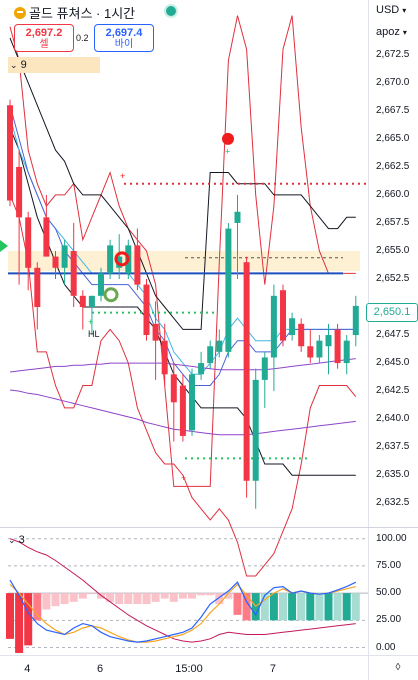 Image resolution: width=418 pixels, height=680 pixels. Describe the element at coordinates (183, 478) in the screenshot. I see `plus-marker: +` at that location.